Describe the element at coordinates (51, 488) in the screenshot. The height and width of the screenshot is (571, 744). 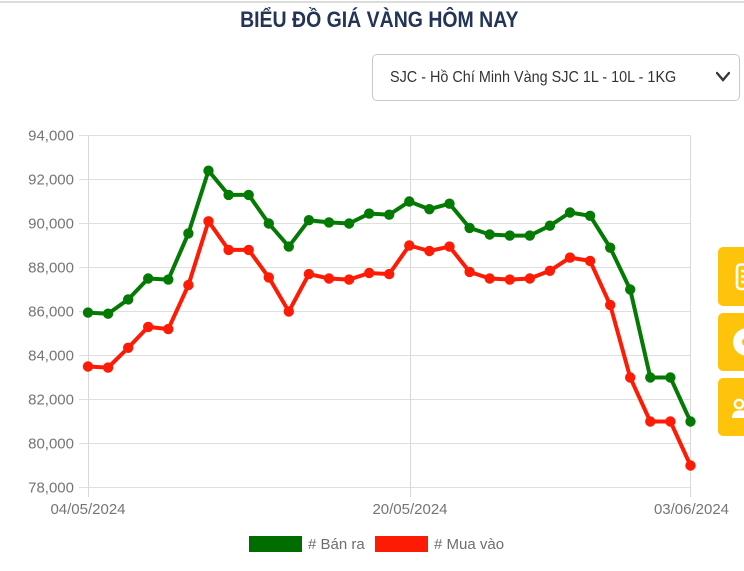
I see `svg-text: 78,000` at that location.